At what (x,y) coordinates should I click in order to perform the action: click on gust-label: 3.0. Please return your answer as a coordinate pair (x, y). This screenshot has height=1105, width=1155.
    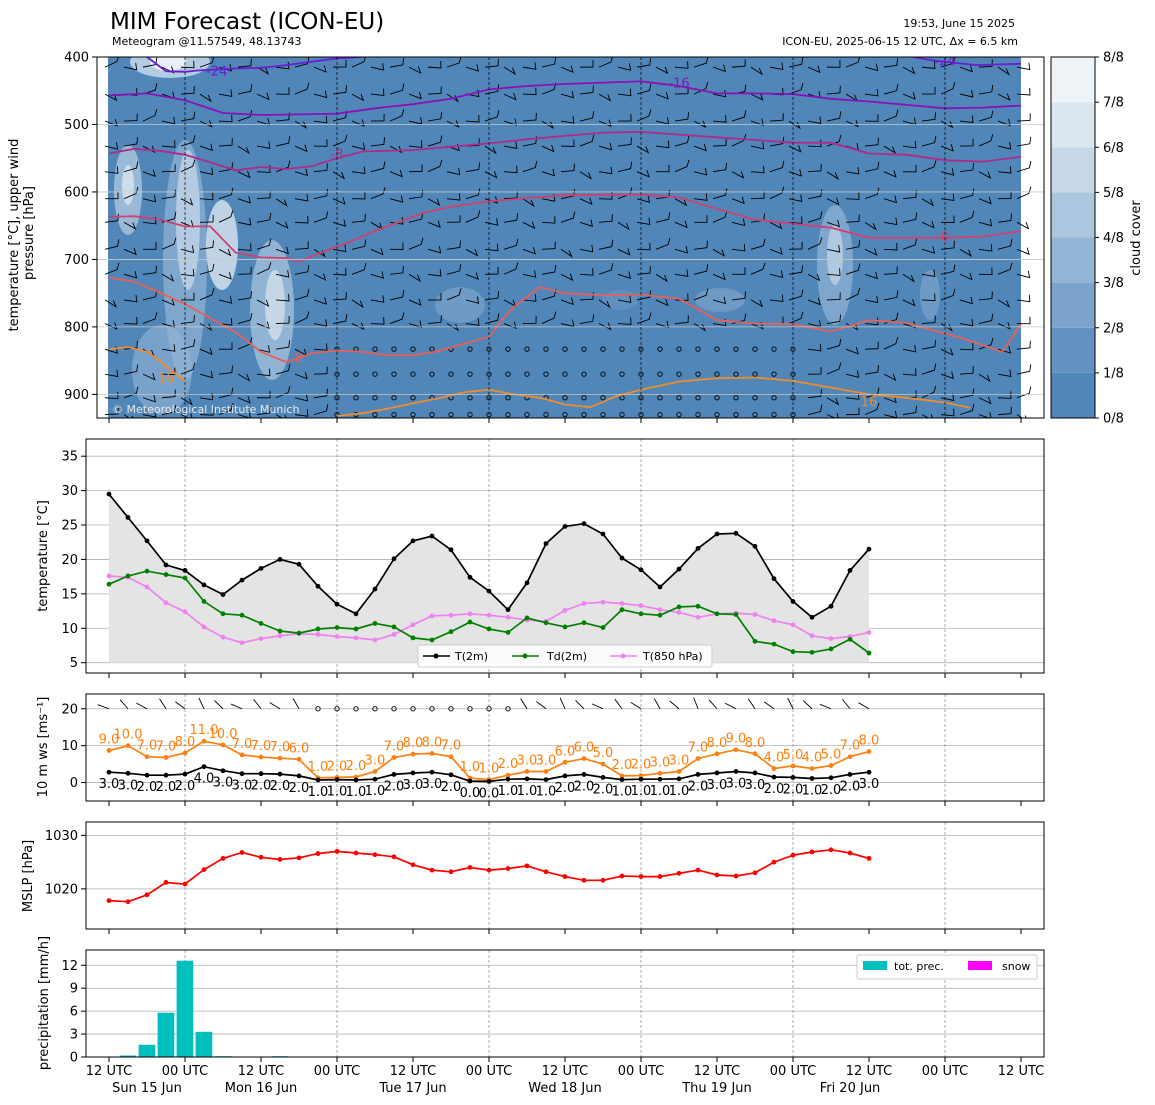
    Looking at the image, I should click on (546, 760).